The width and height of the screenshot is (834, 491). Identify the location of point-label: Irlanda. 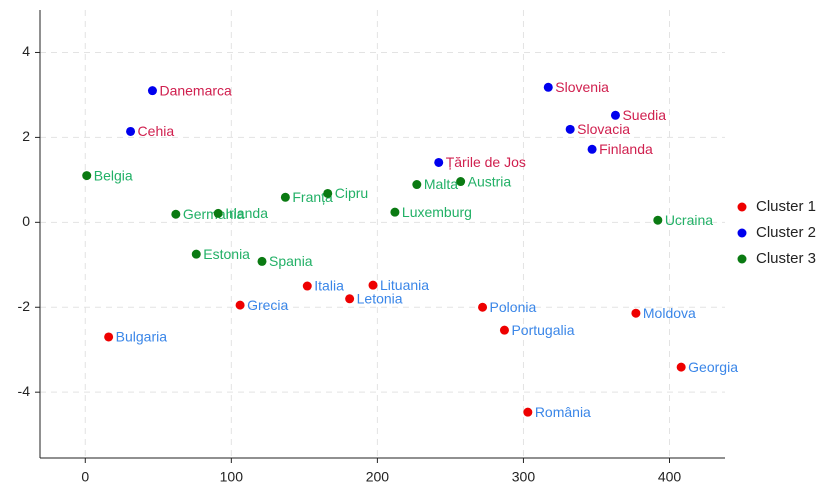
(246, 213).